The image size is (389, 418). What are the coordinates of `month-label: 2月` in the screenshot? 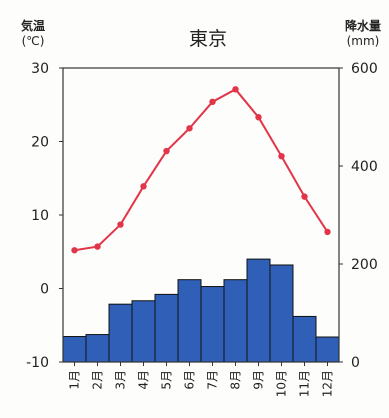 It's located at (98, 380).